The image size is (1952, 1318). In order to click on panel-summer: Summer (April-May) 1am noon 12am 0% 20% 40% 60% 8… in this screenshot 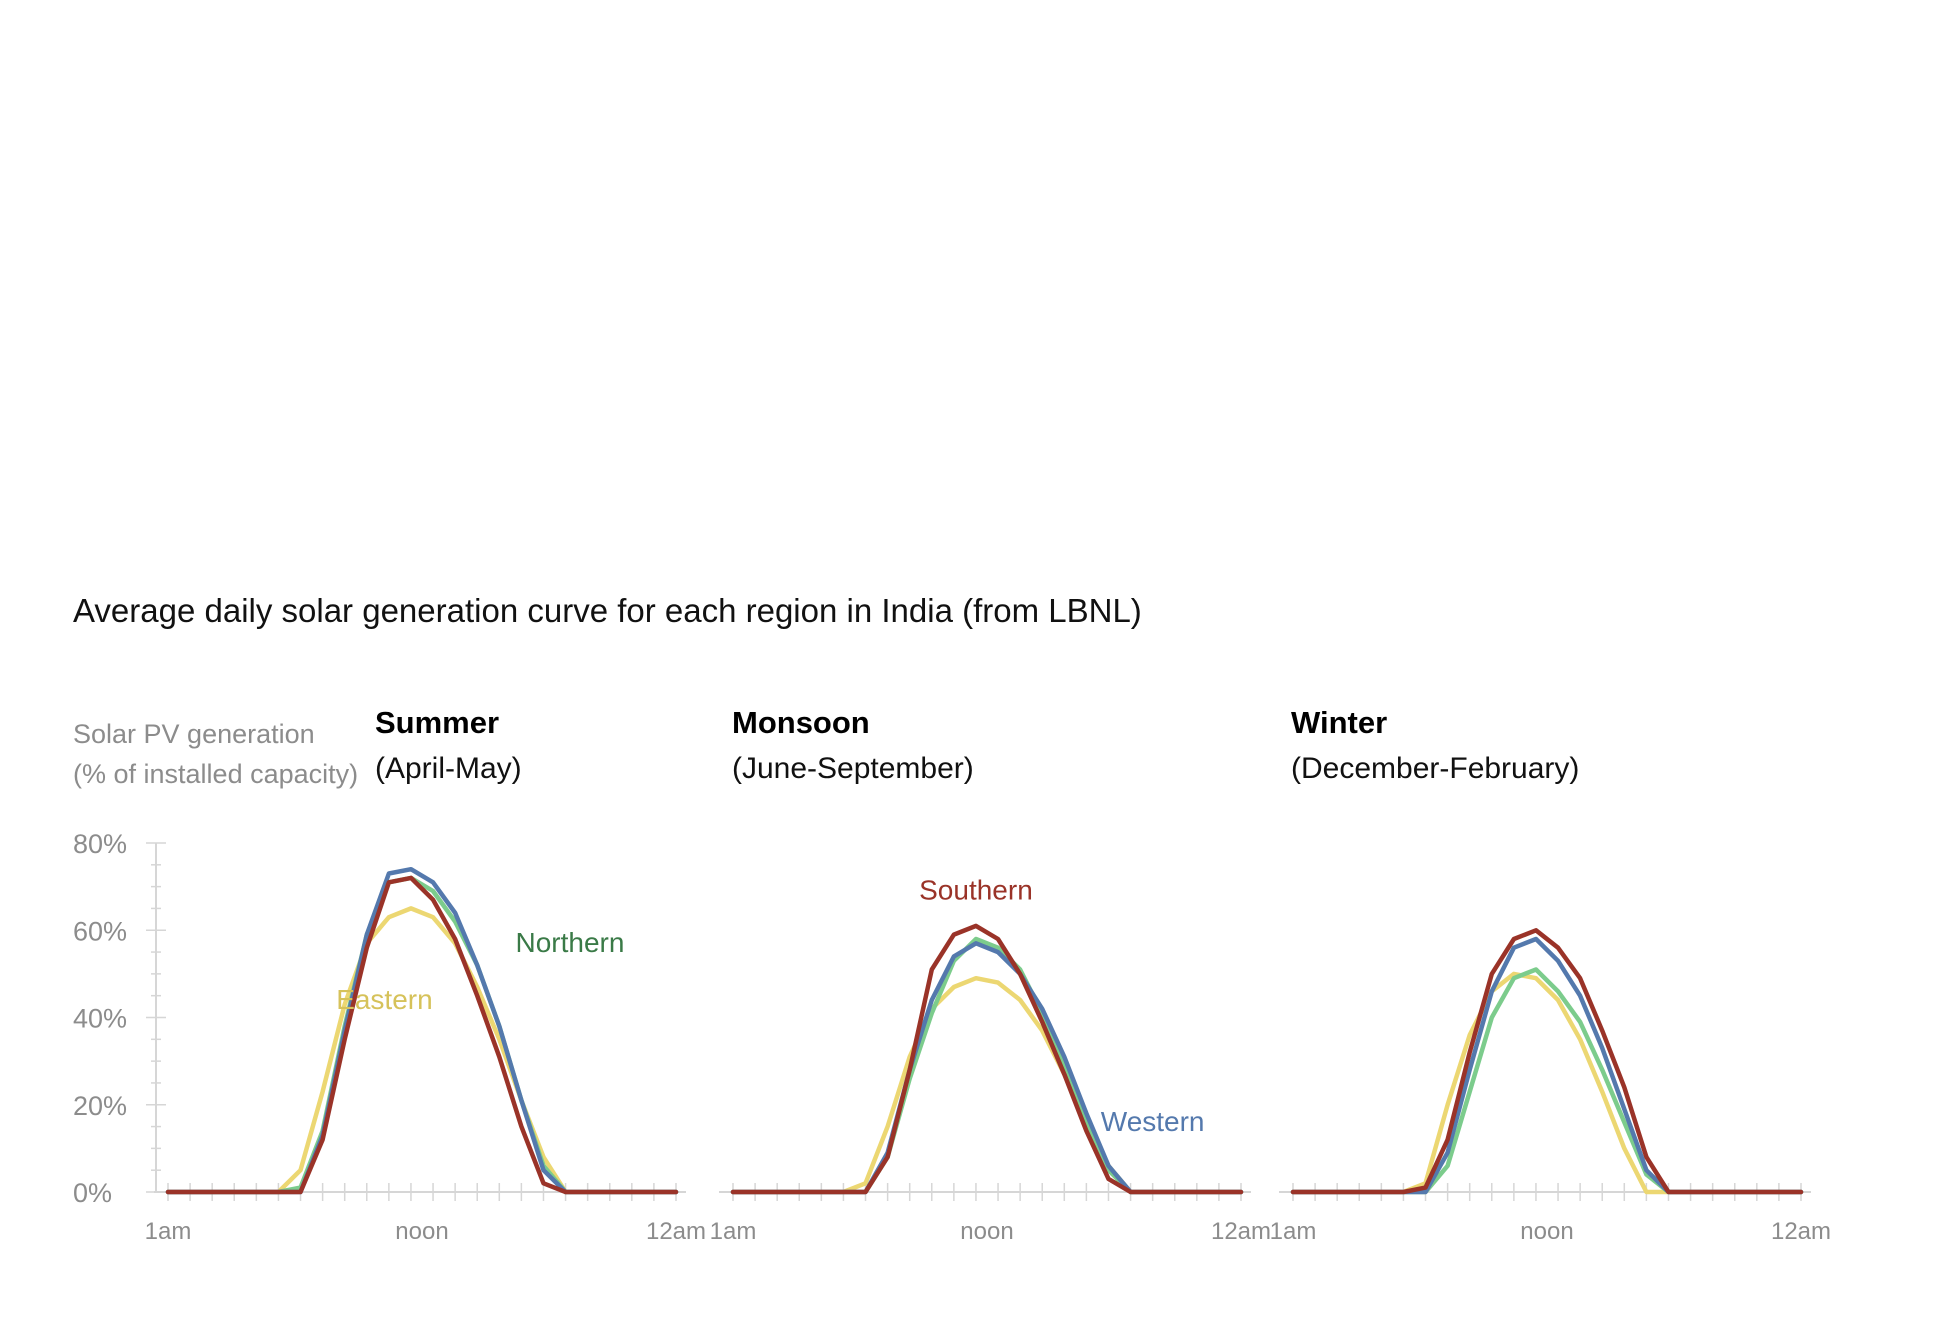, I will do `click(389, 975)`.